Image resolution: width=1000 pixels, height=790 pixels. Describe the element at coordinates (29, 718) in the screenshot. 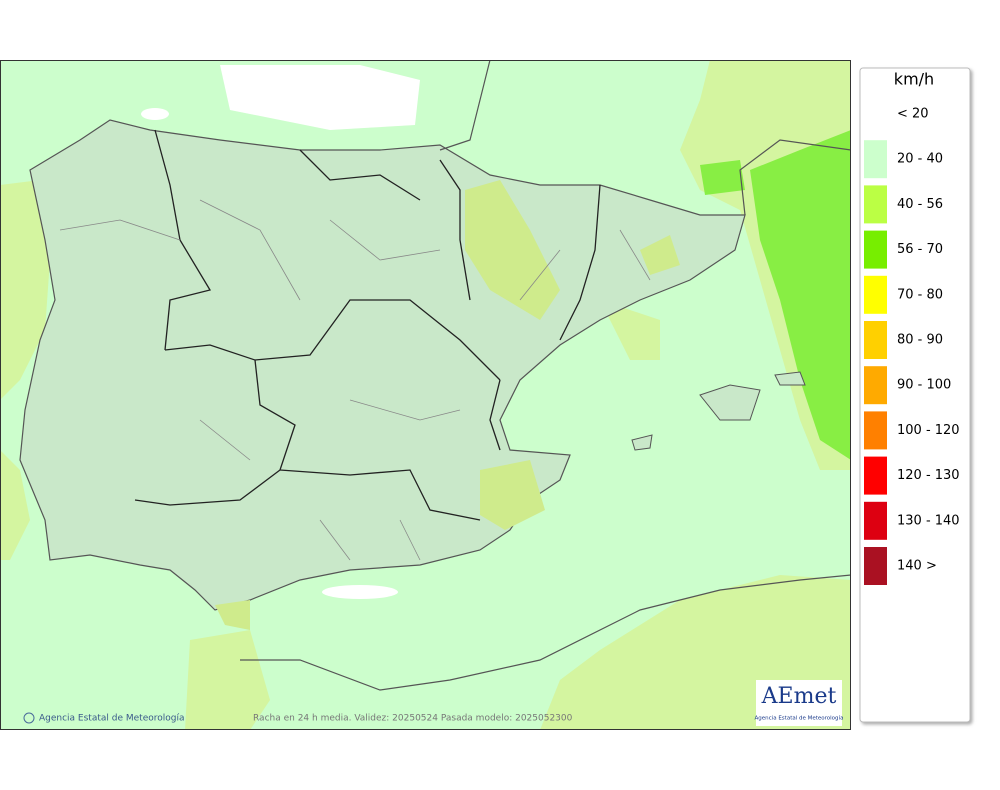

I see `copyright-icon` at that location.